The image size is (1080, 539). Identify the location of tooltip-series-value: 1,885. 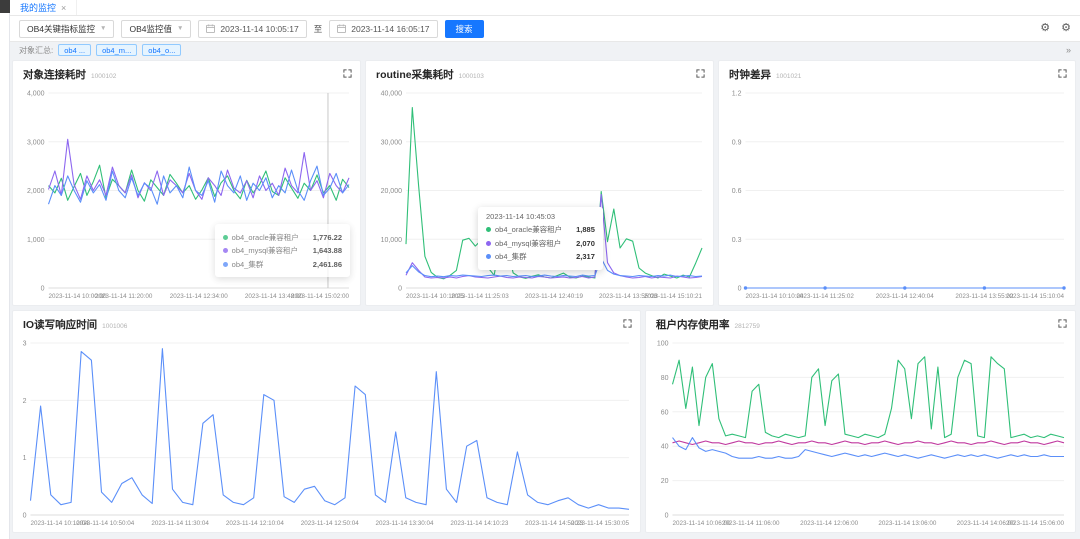
(585, 229).